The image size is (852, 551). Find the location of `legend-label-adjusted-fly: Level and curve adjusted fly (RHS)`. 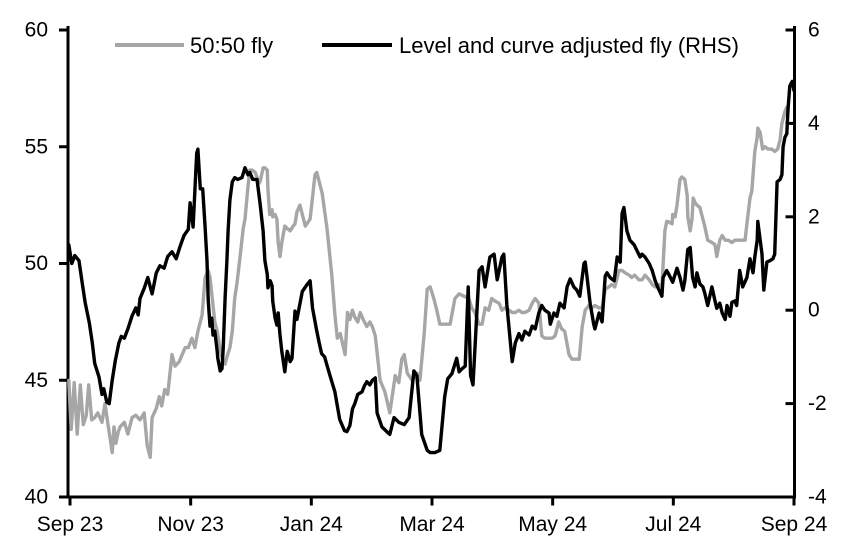

legend-label-adjusted-fly: Level and curve adjusted fly (RHS) is located at coordinates (569, 45).